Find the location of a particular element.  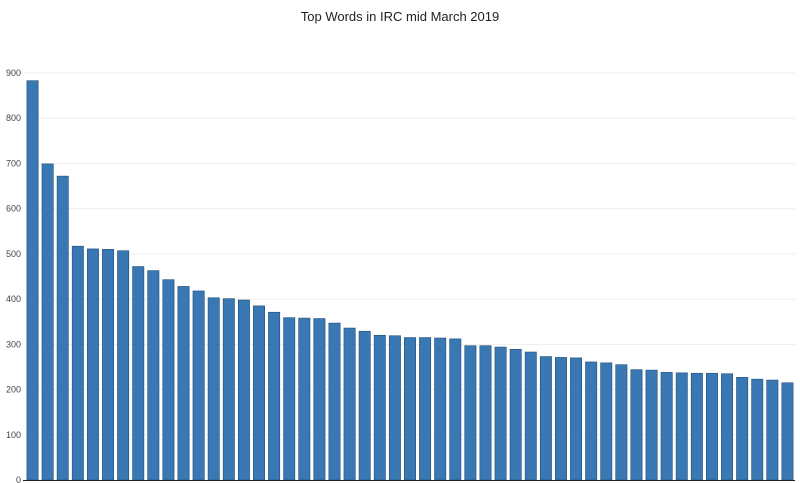

y-tick-label: 100 is located at coordinates (13, 435).